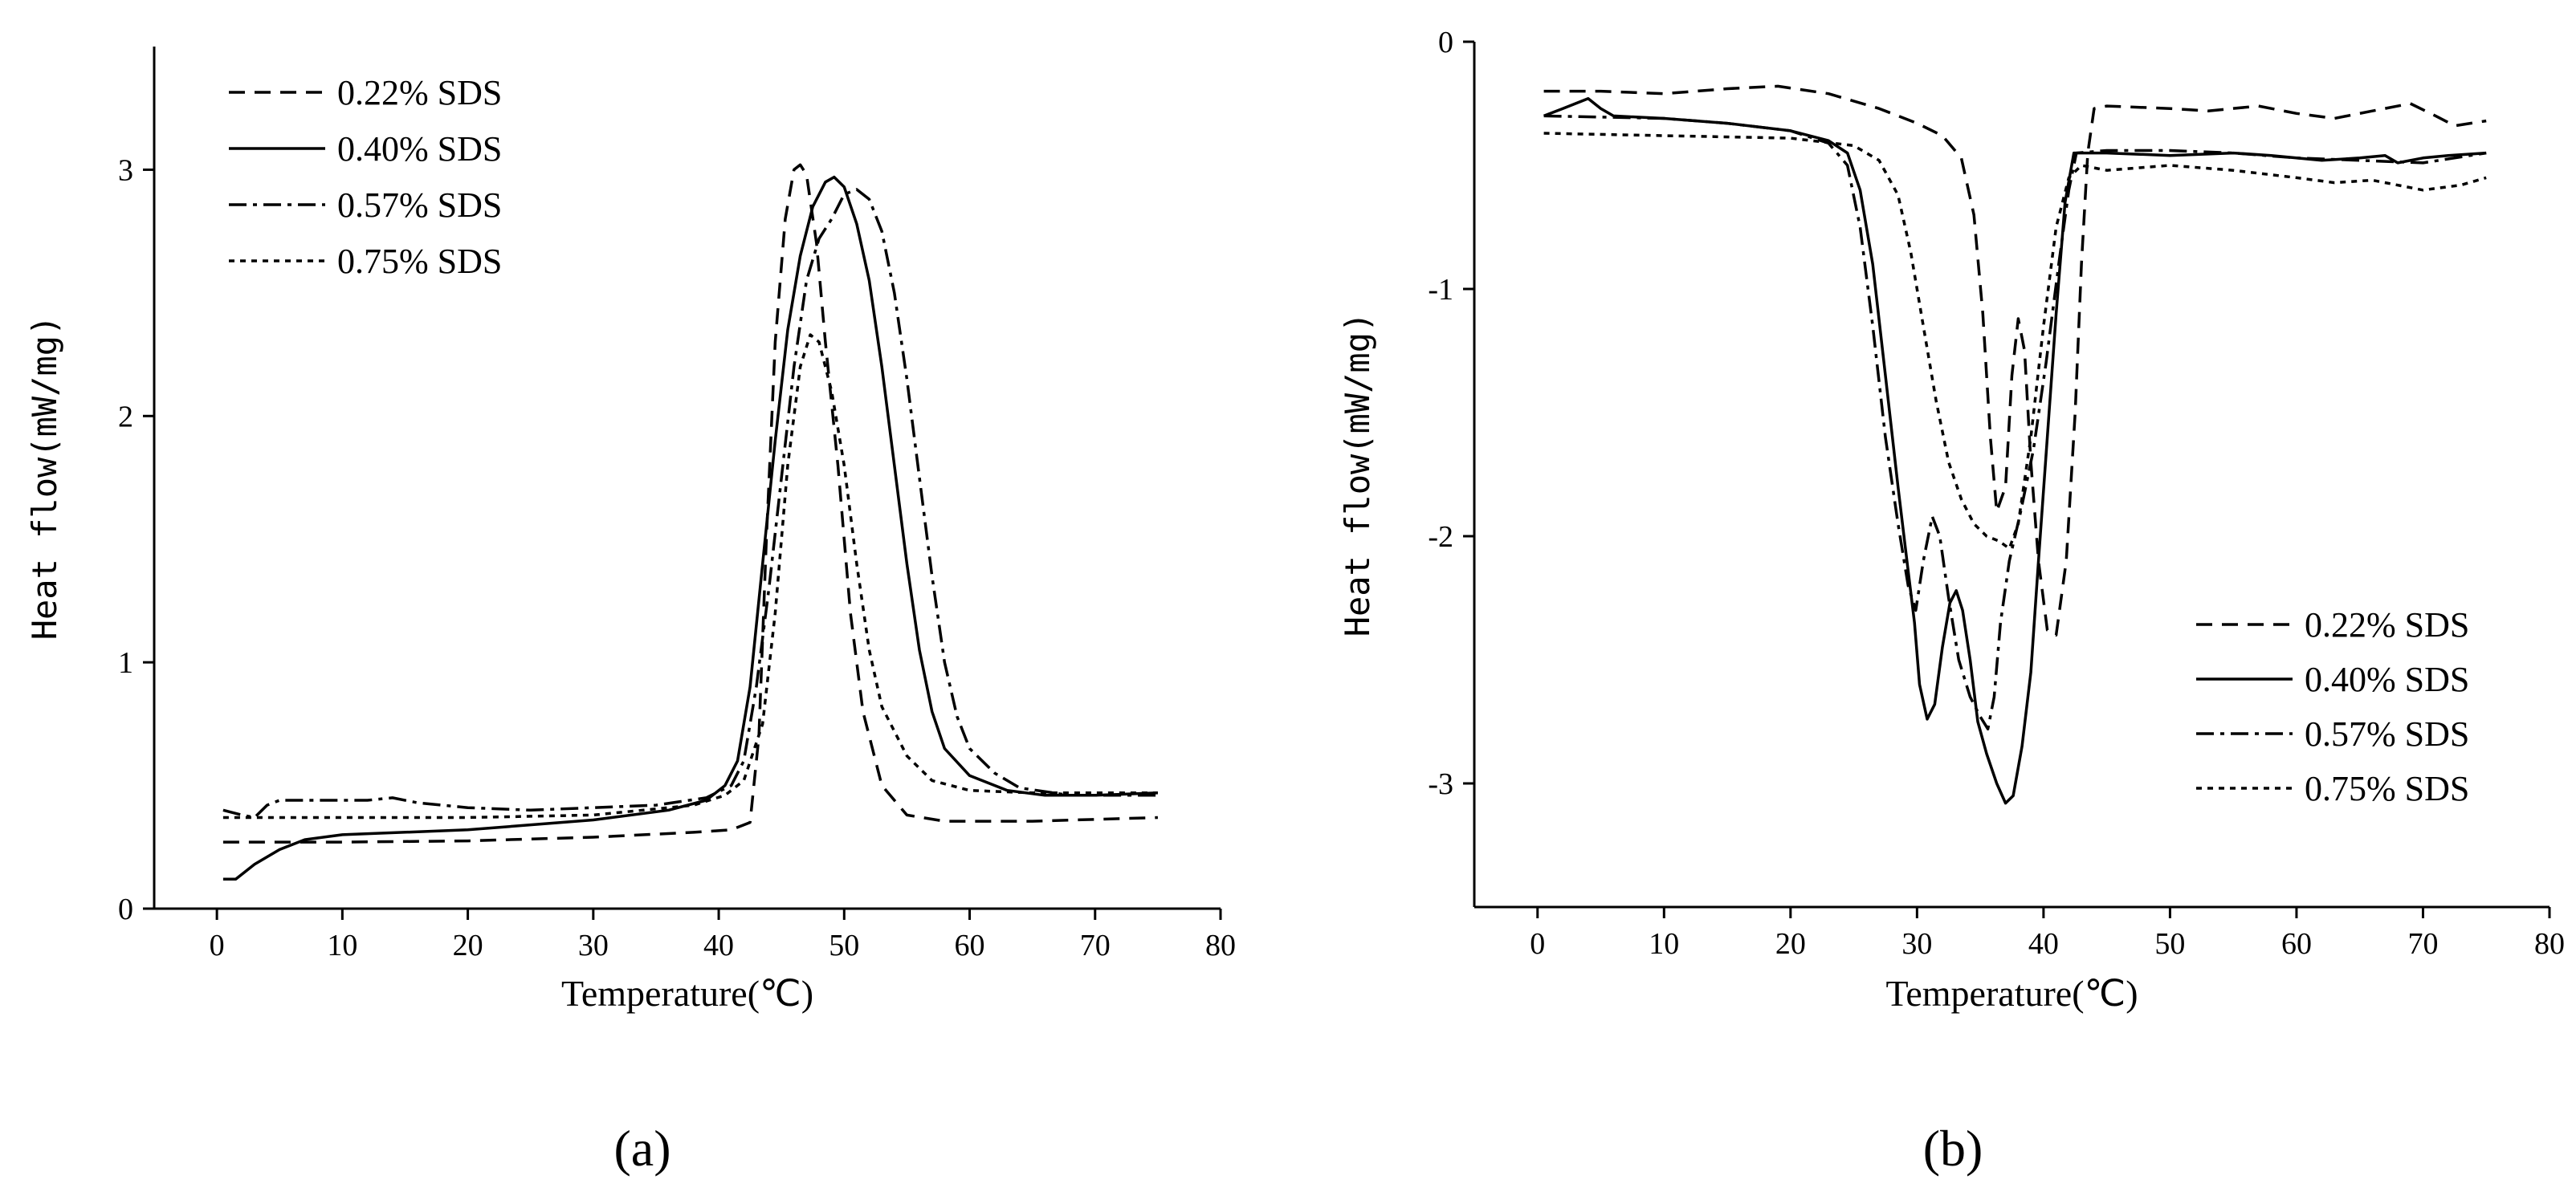 The image size is (2576, 1196). I want to click on panel-label-a: (a), so click(641, 1148).